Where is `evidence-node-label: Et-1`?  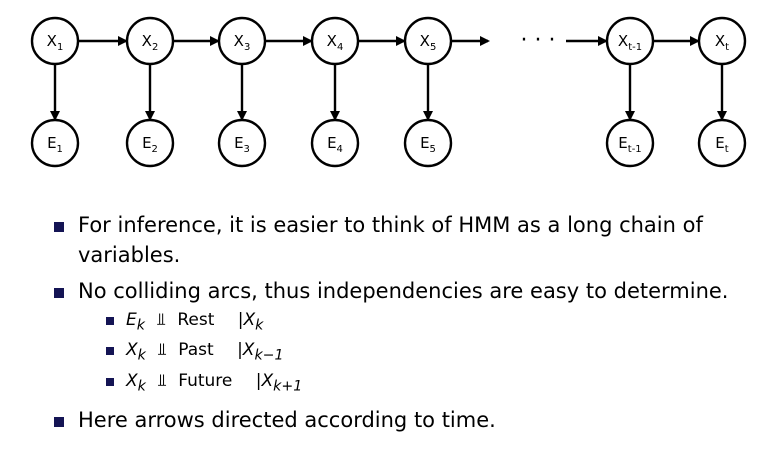 evidence-node-label: Et-1 is located at coordinates (629, 144).